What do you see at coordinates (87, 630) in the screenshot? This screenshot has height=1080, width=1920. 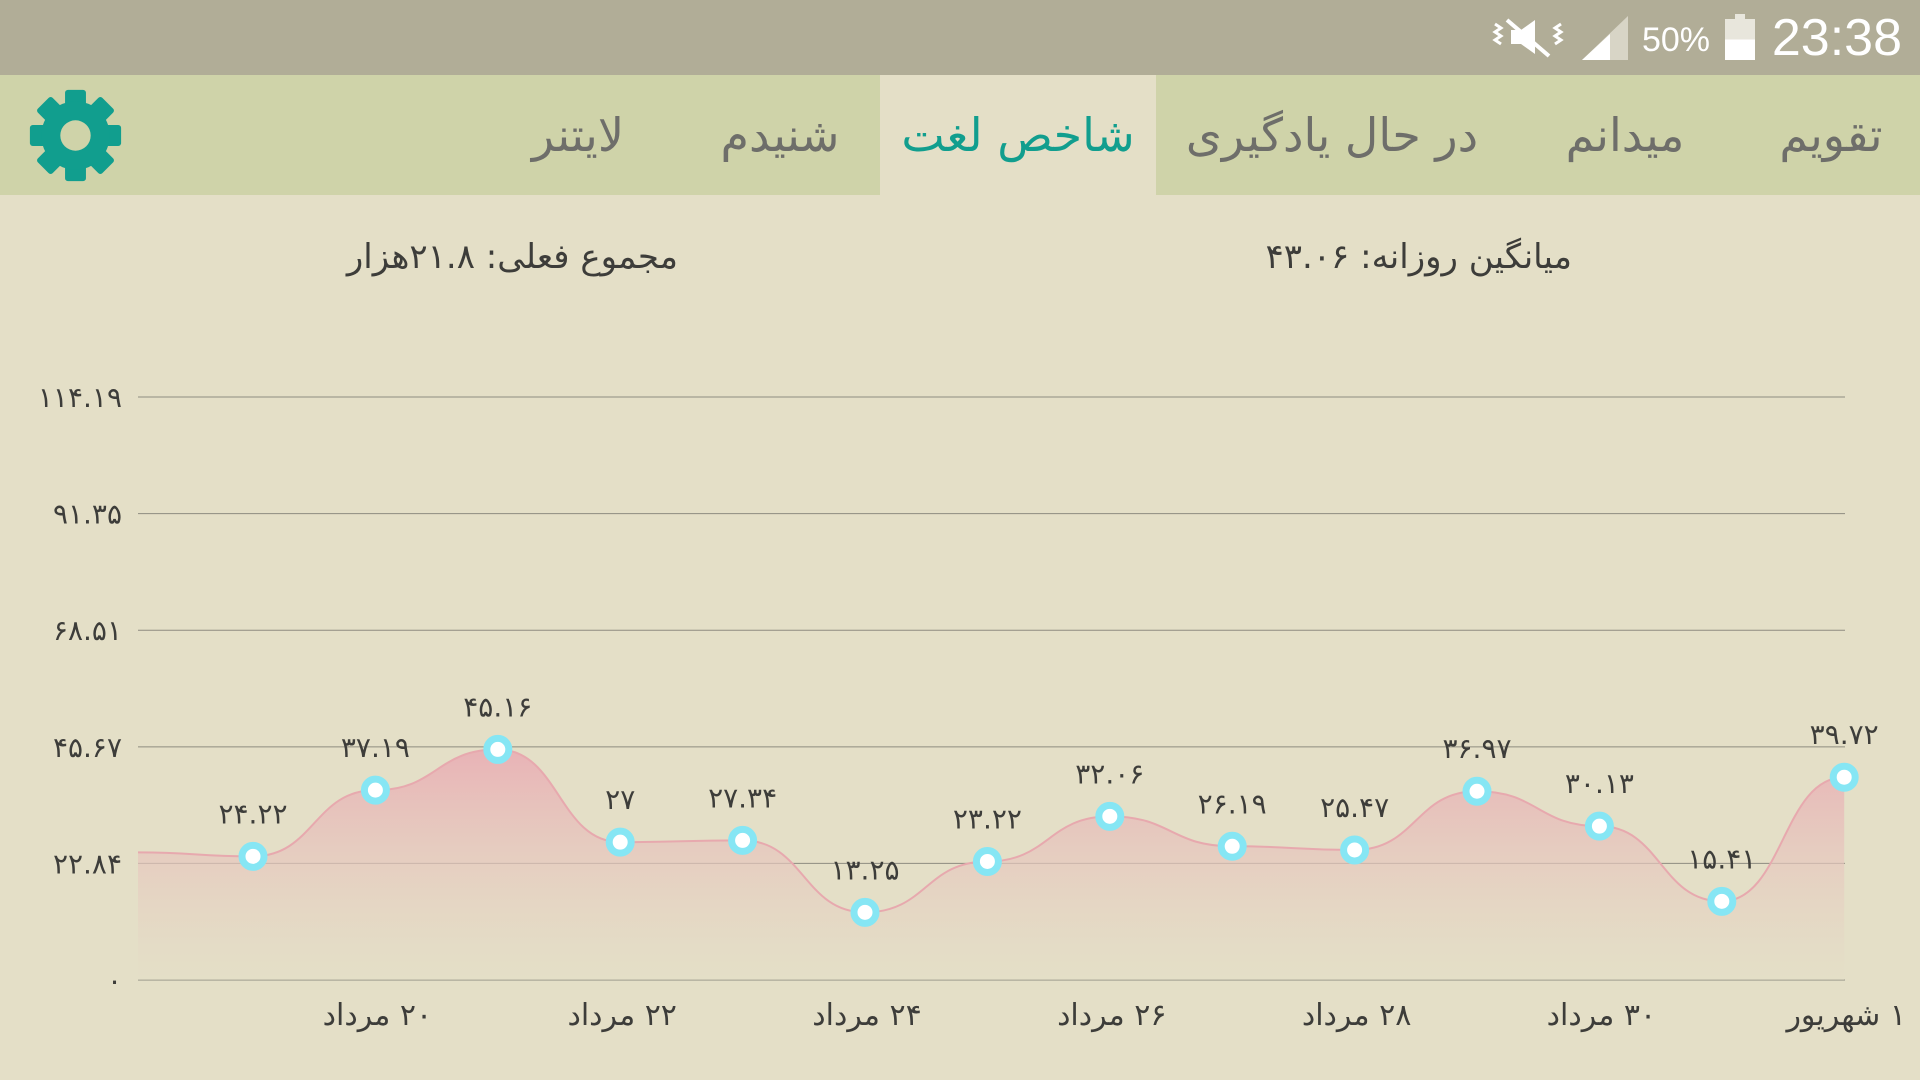 I see `y-tick-label: ۶۸.۵۱` at bounding box center [87, 630].